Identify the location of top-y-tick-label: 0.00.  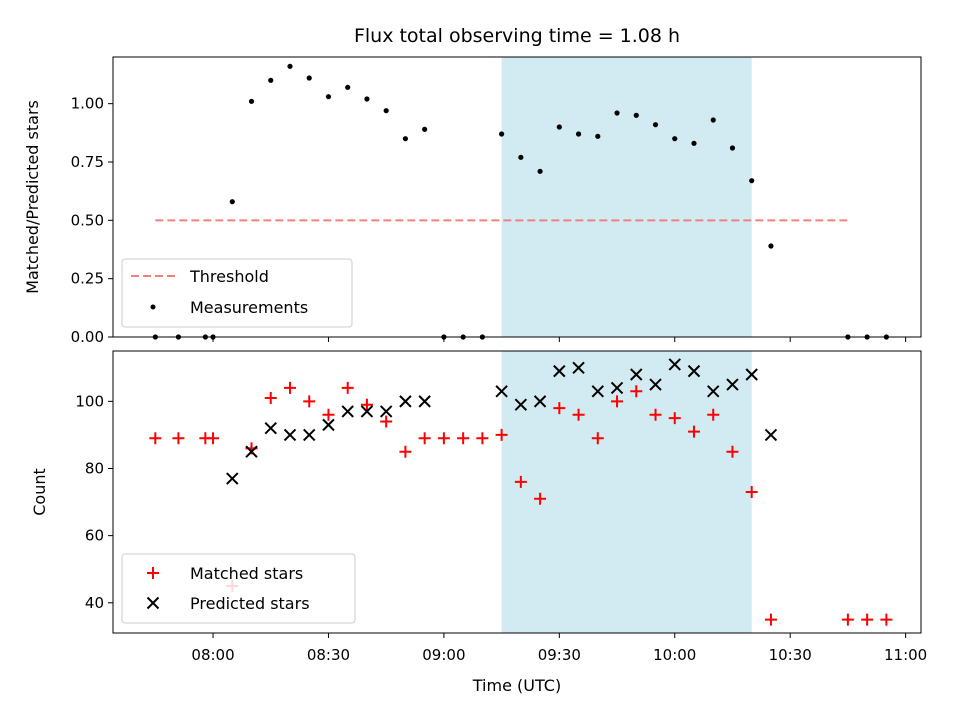
(87, 337).